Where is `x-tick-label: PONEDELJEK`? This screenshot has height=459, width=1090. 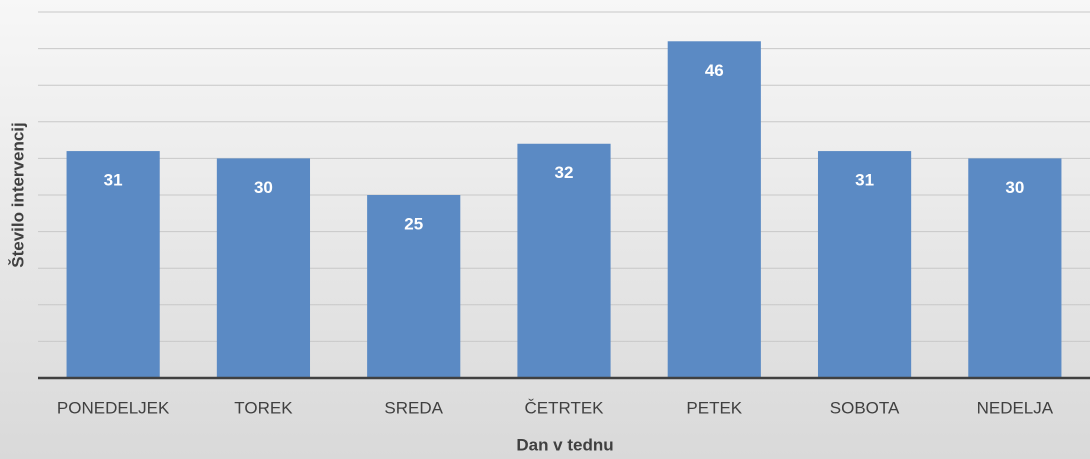 x-tick-label: PONEDELJEK is located at coordinates (113, 407).